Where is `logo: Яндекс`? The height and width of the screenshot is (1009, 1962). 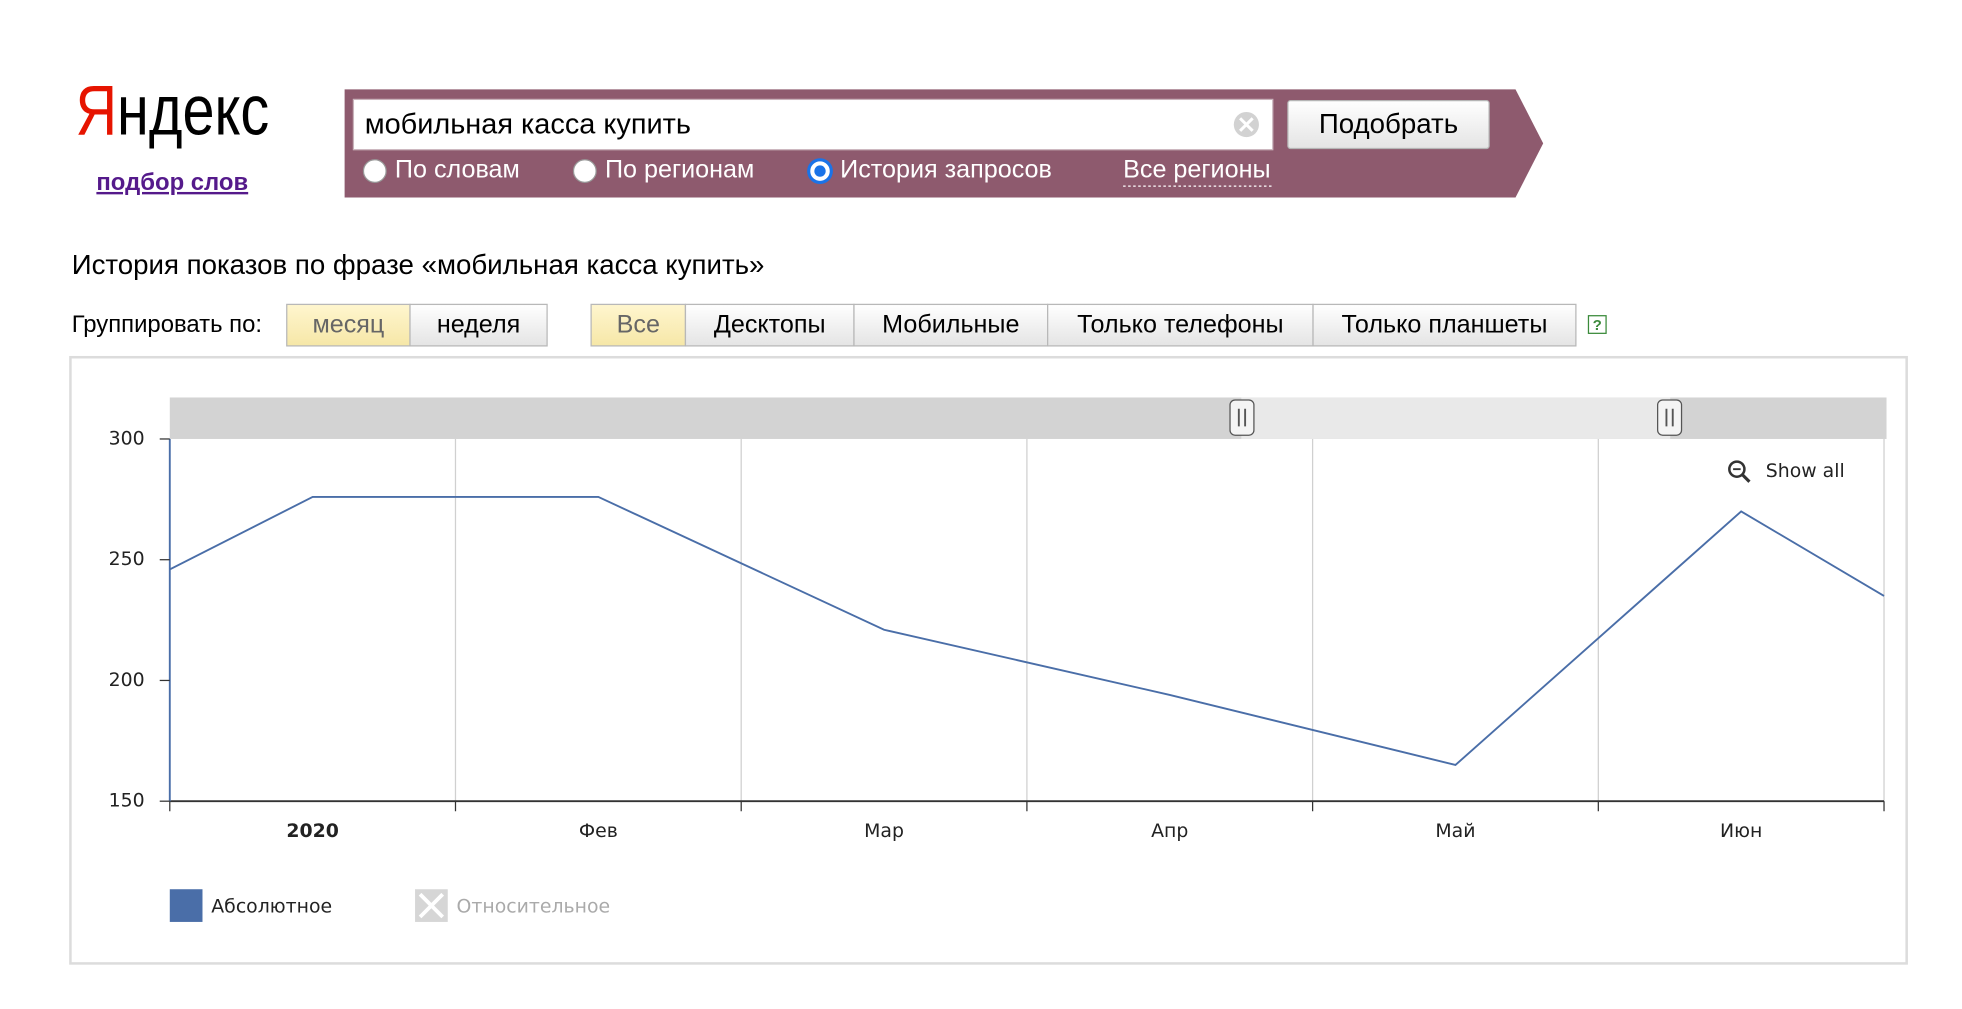 logo: Яндекс is located at coordinates (172, 109).